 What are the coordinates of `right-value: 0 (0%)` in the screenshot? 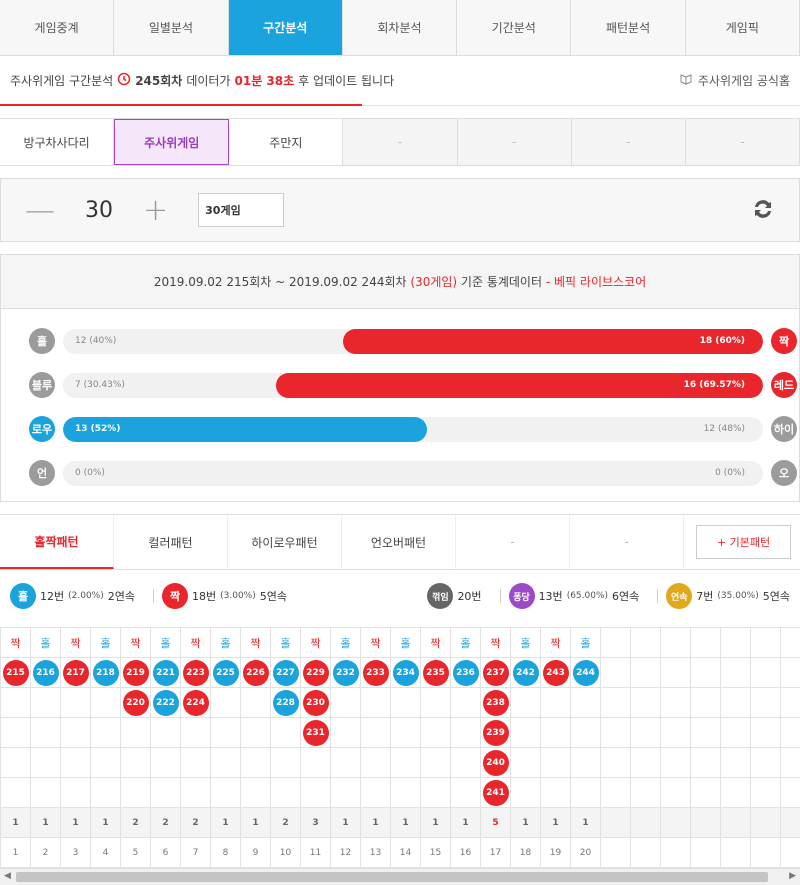 It's located at (730, 472).